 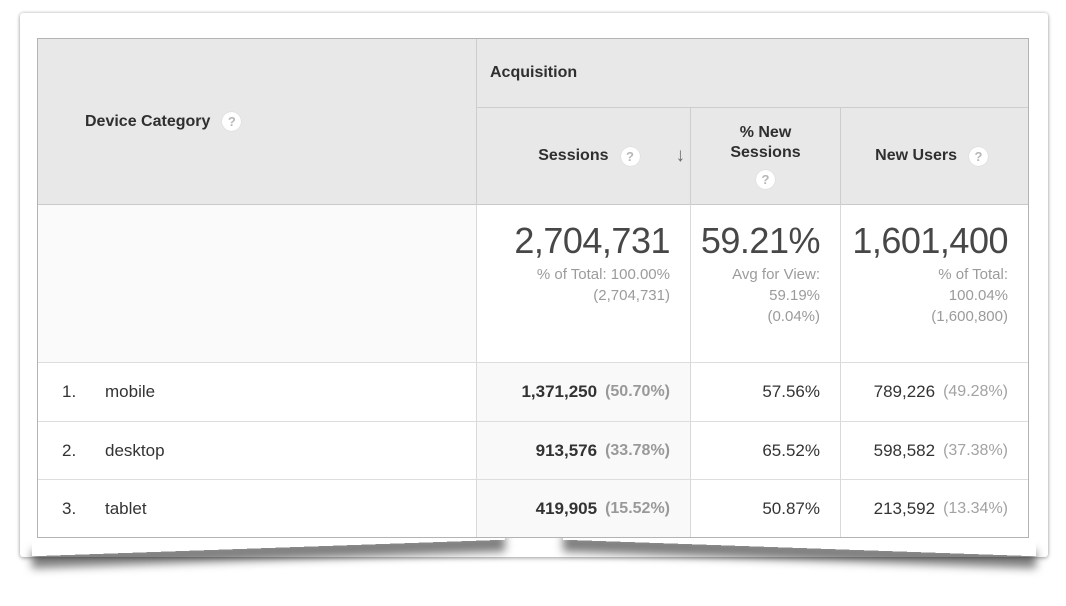 I want to click on new-users-value: 213,592, so click(x=904, y=508).